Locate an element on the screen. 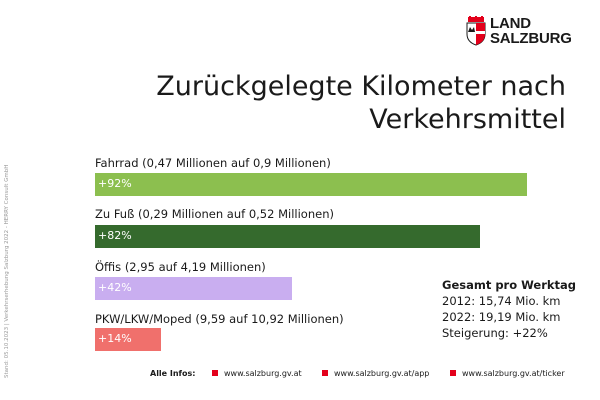  bar-value-label: +82% is located at coordinates (115, 235).